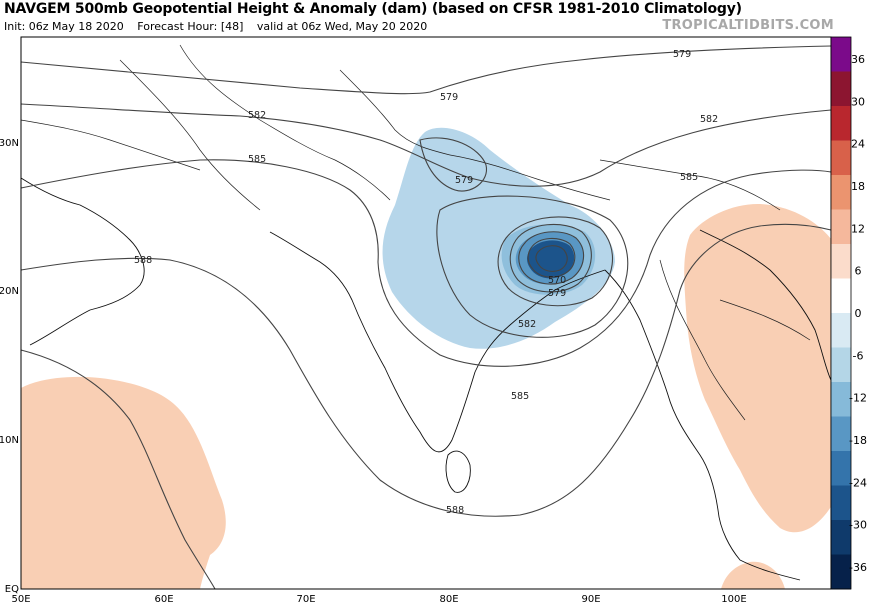 This screenshot has height=605, width=874. I want to click on forecast-hour: Forecast Hour: [48], so click(190, 26).